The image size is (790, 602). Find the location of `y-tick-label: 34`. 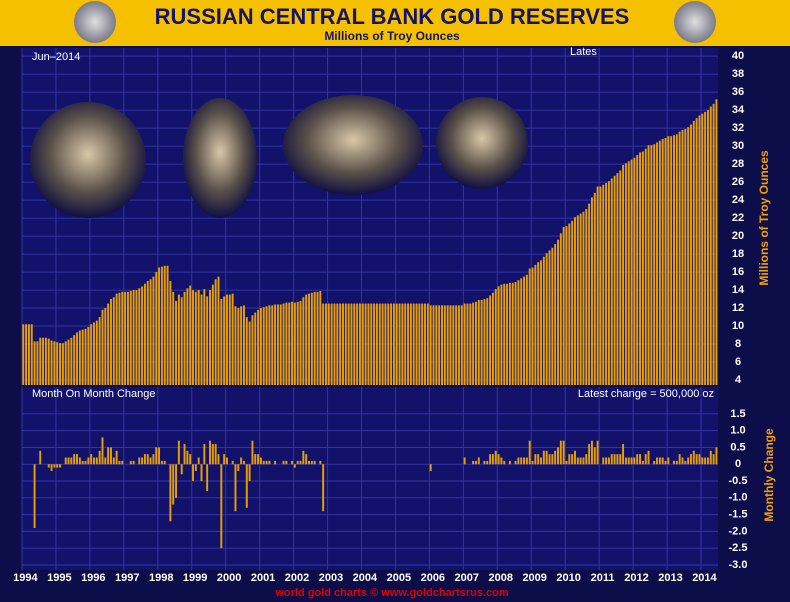

y-tick-label: 34 is located at coordinates (738, 110).